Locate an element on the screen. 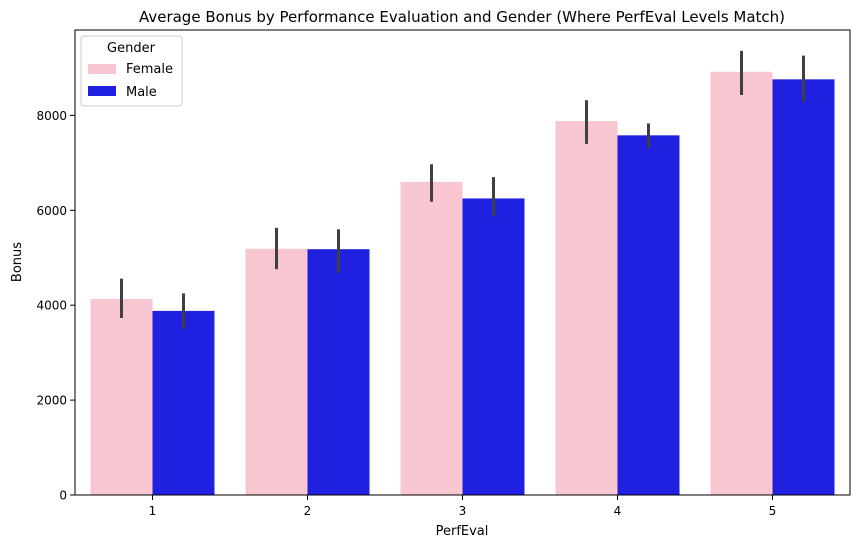 The image size is (859, 551). x-tick-label: 4 is located at coordinates (618, 511).